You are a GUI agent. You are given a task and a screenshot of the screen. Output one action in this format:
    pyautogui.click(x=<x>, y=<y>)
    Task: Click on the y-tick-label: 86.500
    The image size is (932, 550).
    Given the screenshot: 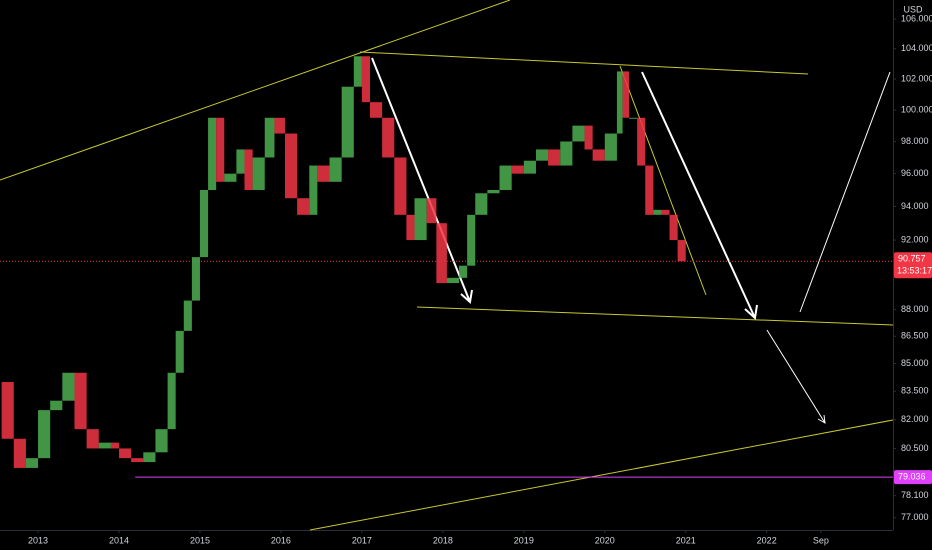 What is the action you would take?
    pyautogui.click(x=915, y=336)
    